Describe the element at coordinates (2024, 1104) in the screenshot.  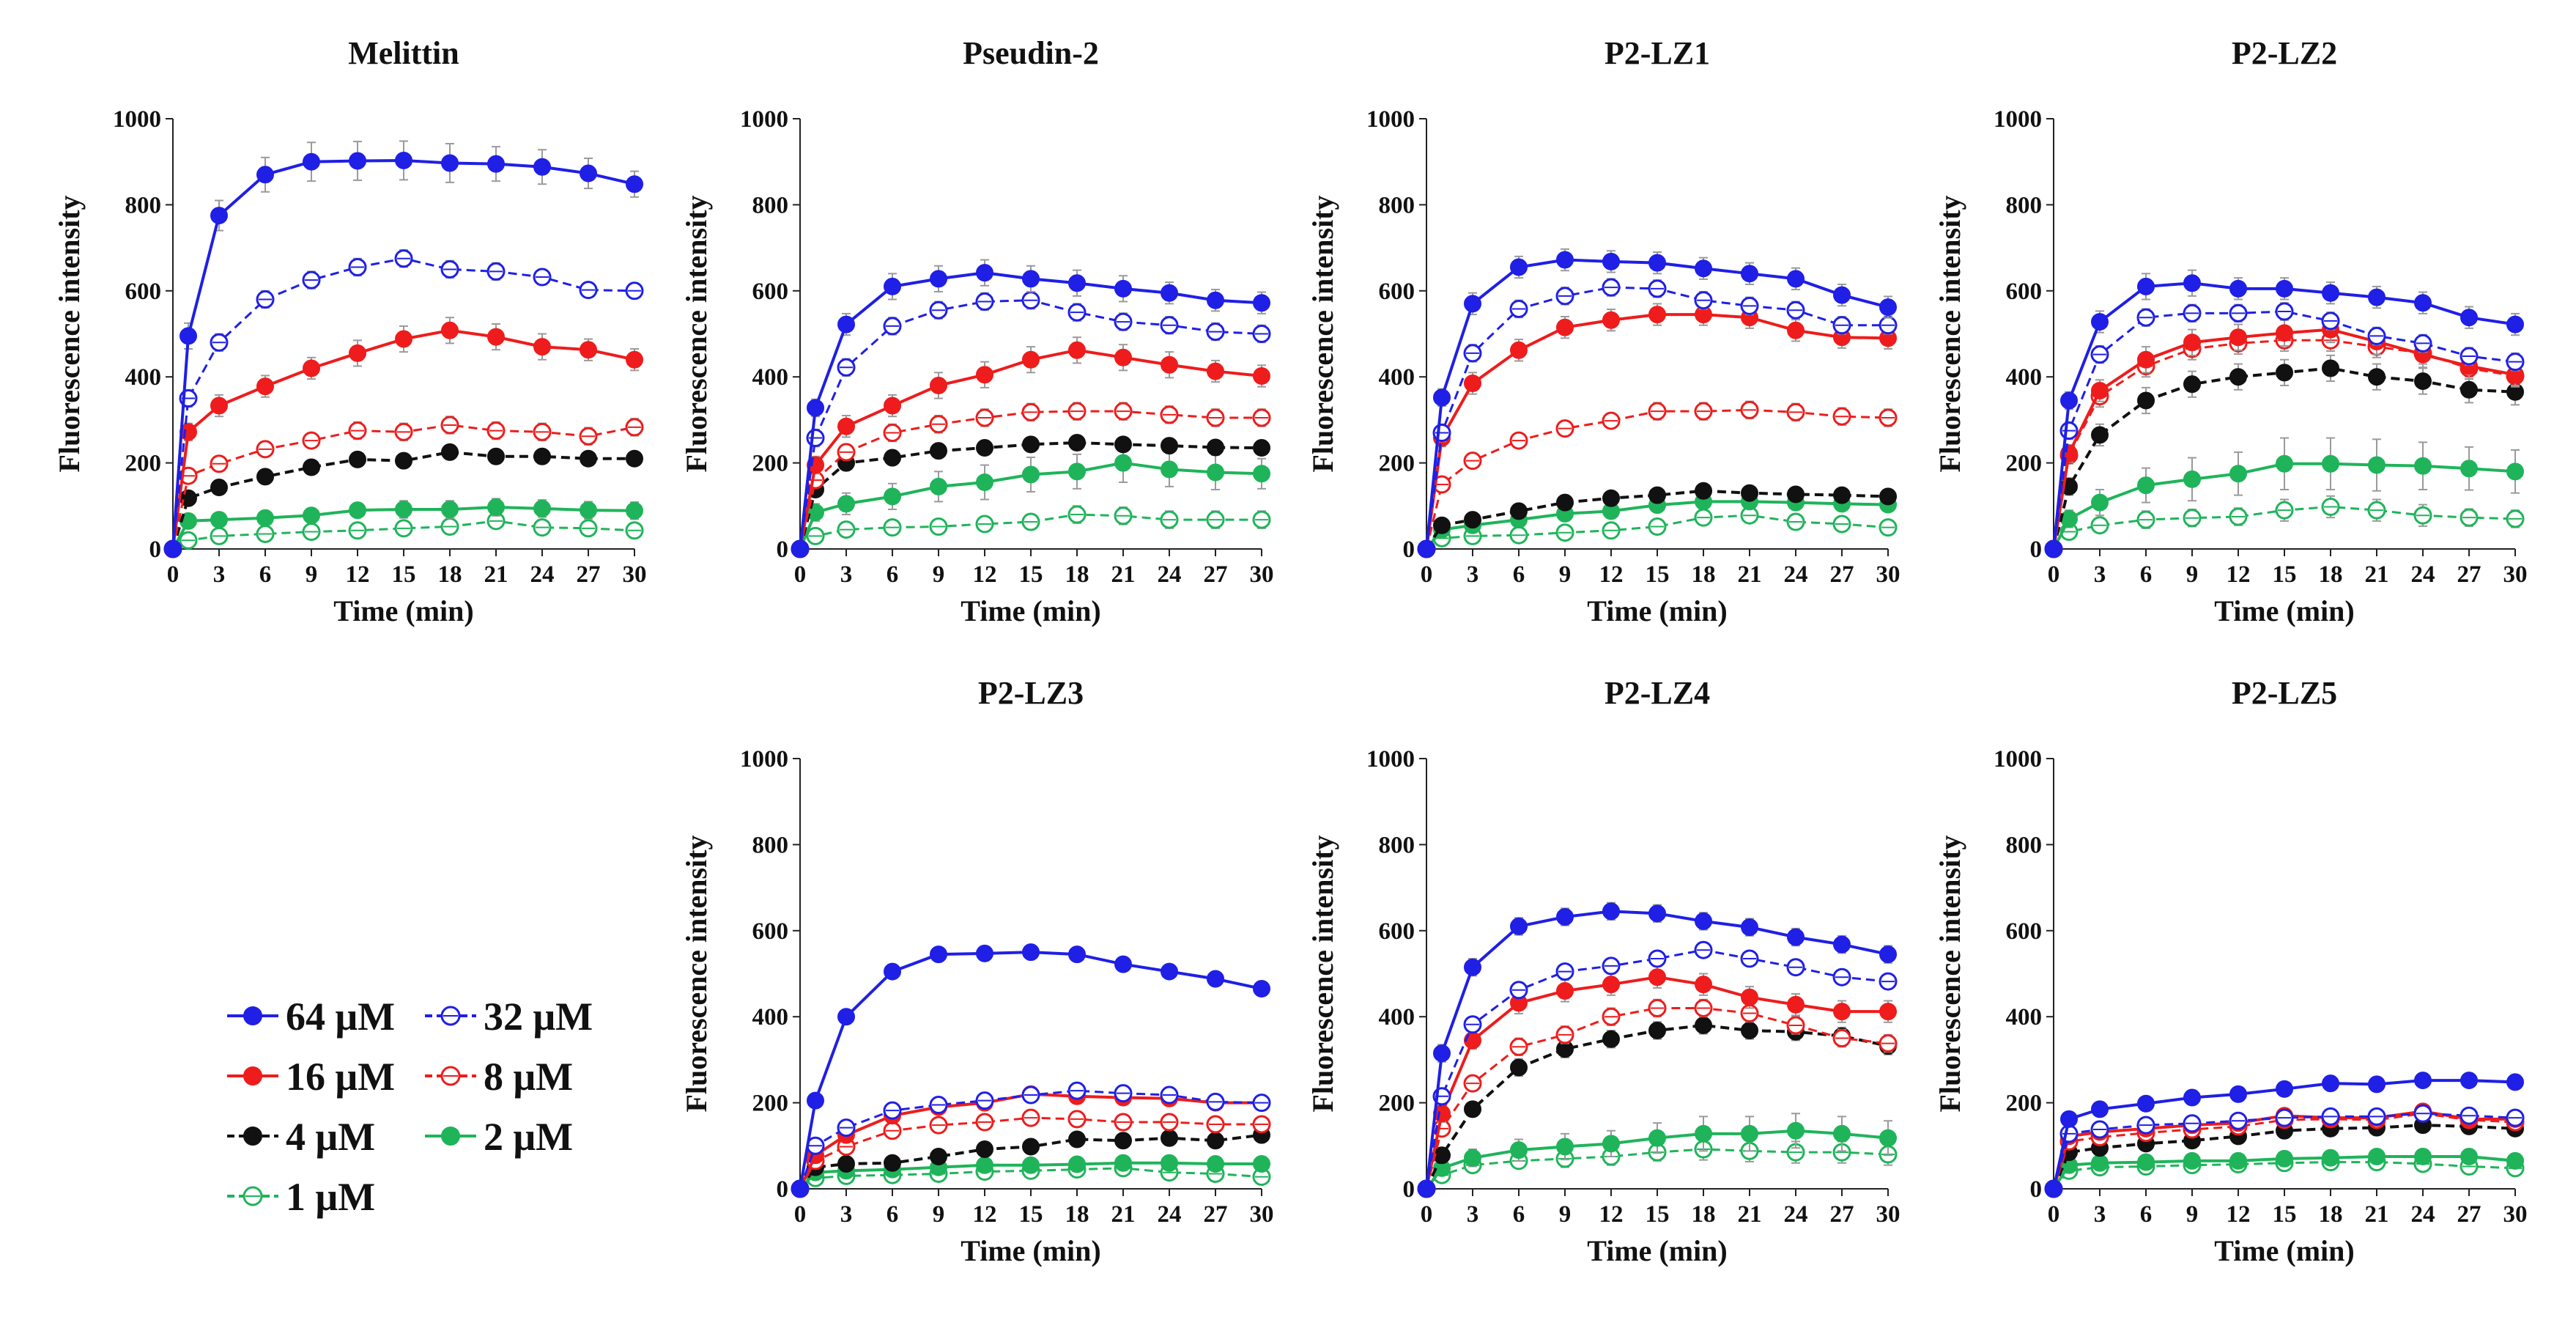
I see `y-tick-label: 200` at that location.